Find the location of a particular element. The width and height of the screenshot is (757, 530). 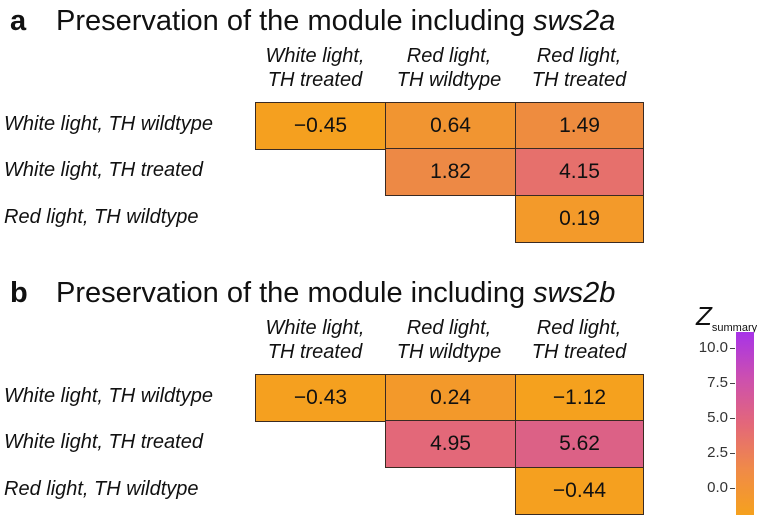

heatmap-cell: 0.64 is located at coordinates (450, 126).